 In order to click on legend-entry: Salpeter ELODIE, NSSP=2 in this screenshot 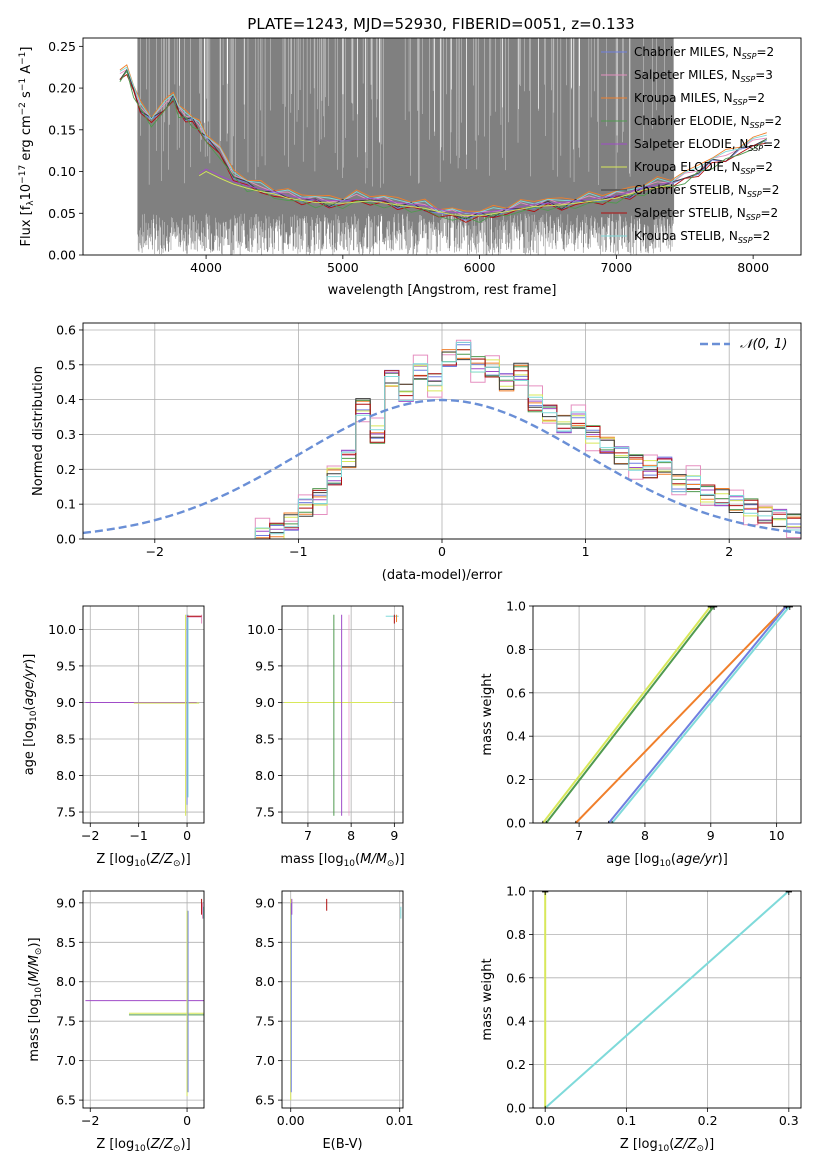, I will do `click(707, 145)`.